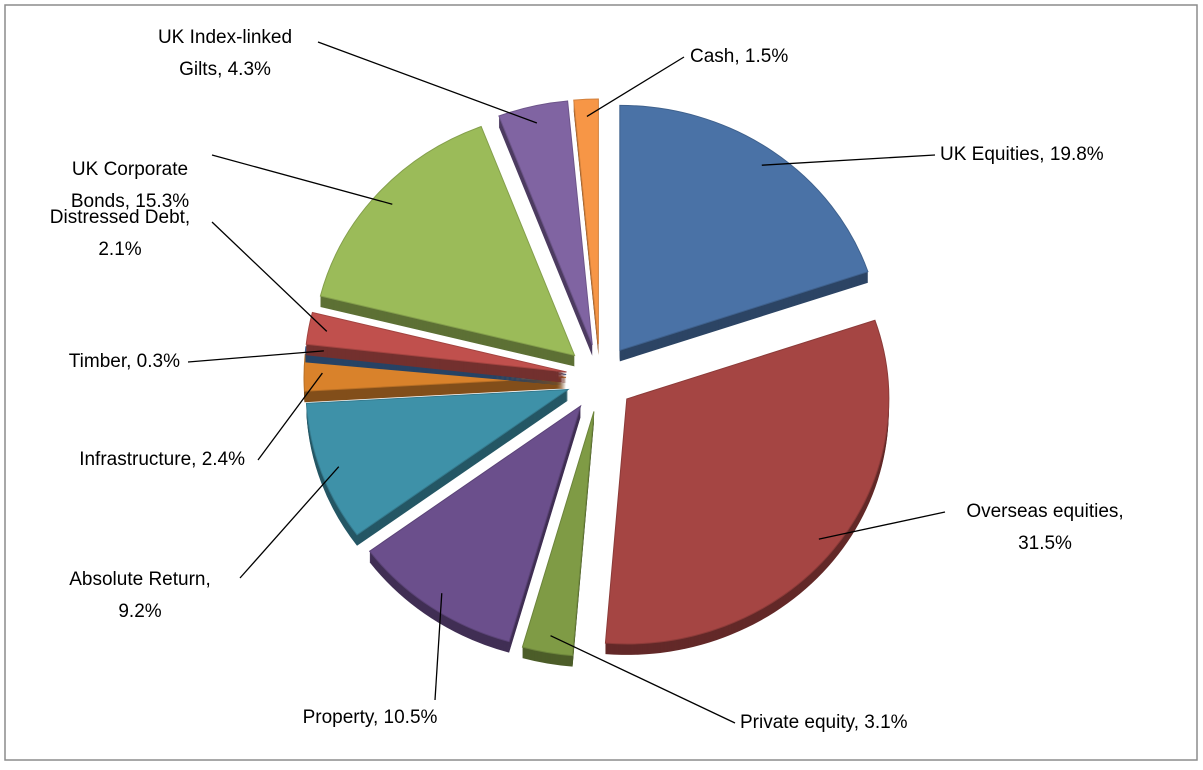 This screenshot has height=770, width=1203. What do you see at coordinates (120, 233) in the screenshot?
I see `data-label: Distressed Debt, 2.1%` at bounding box center [120, 233].